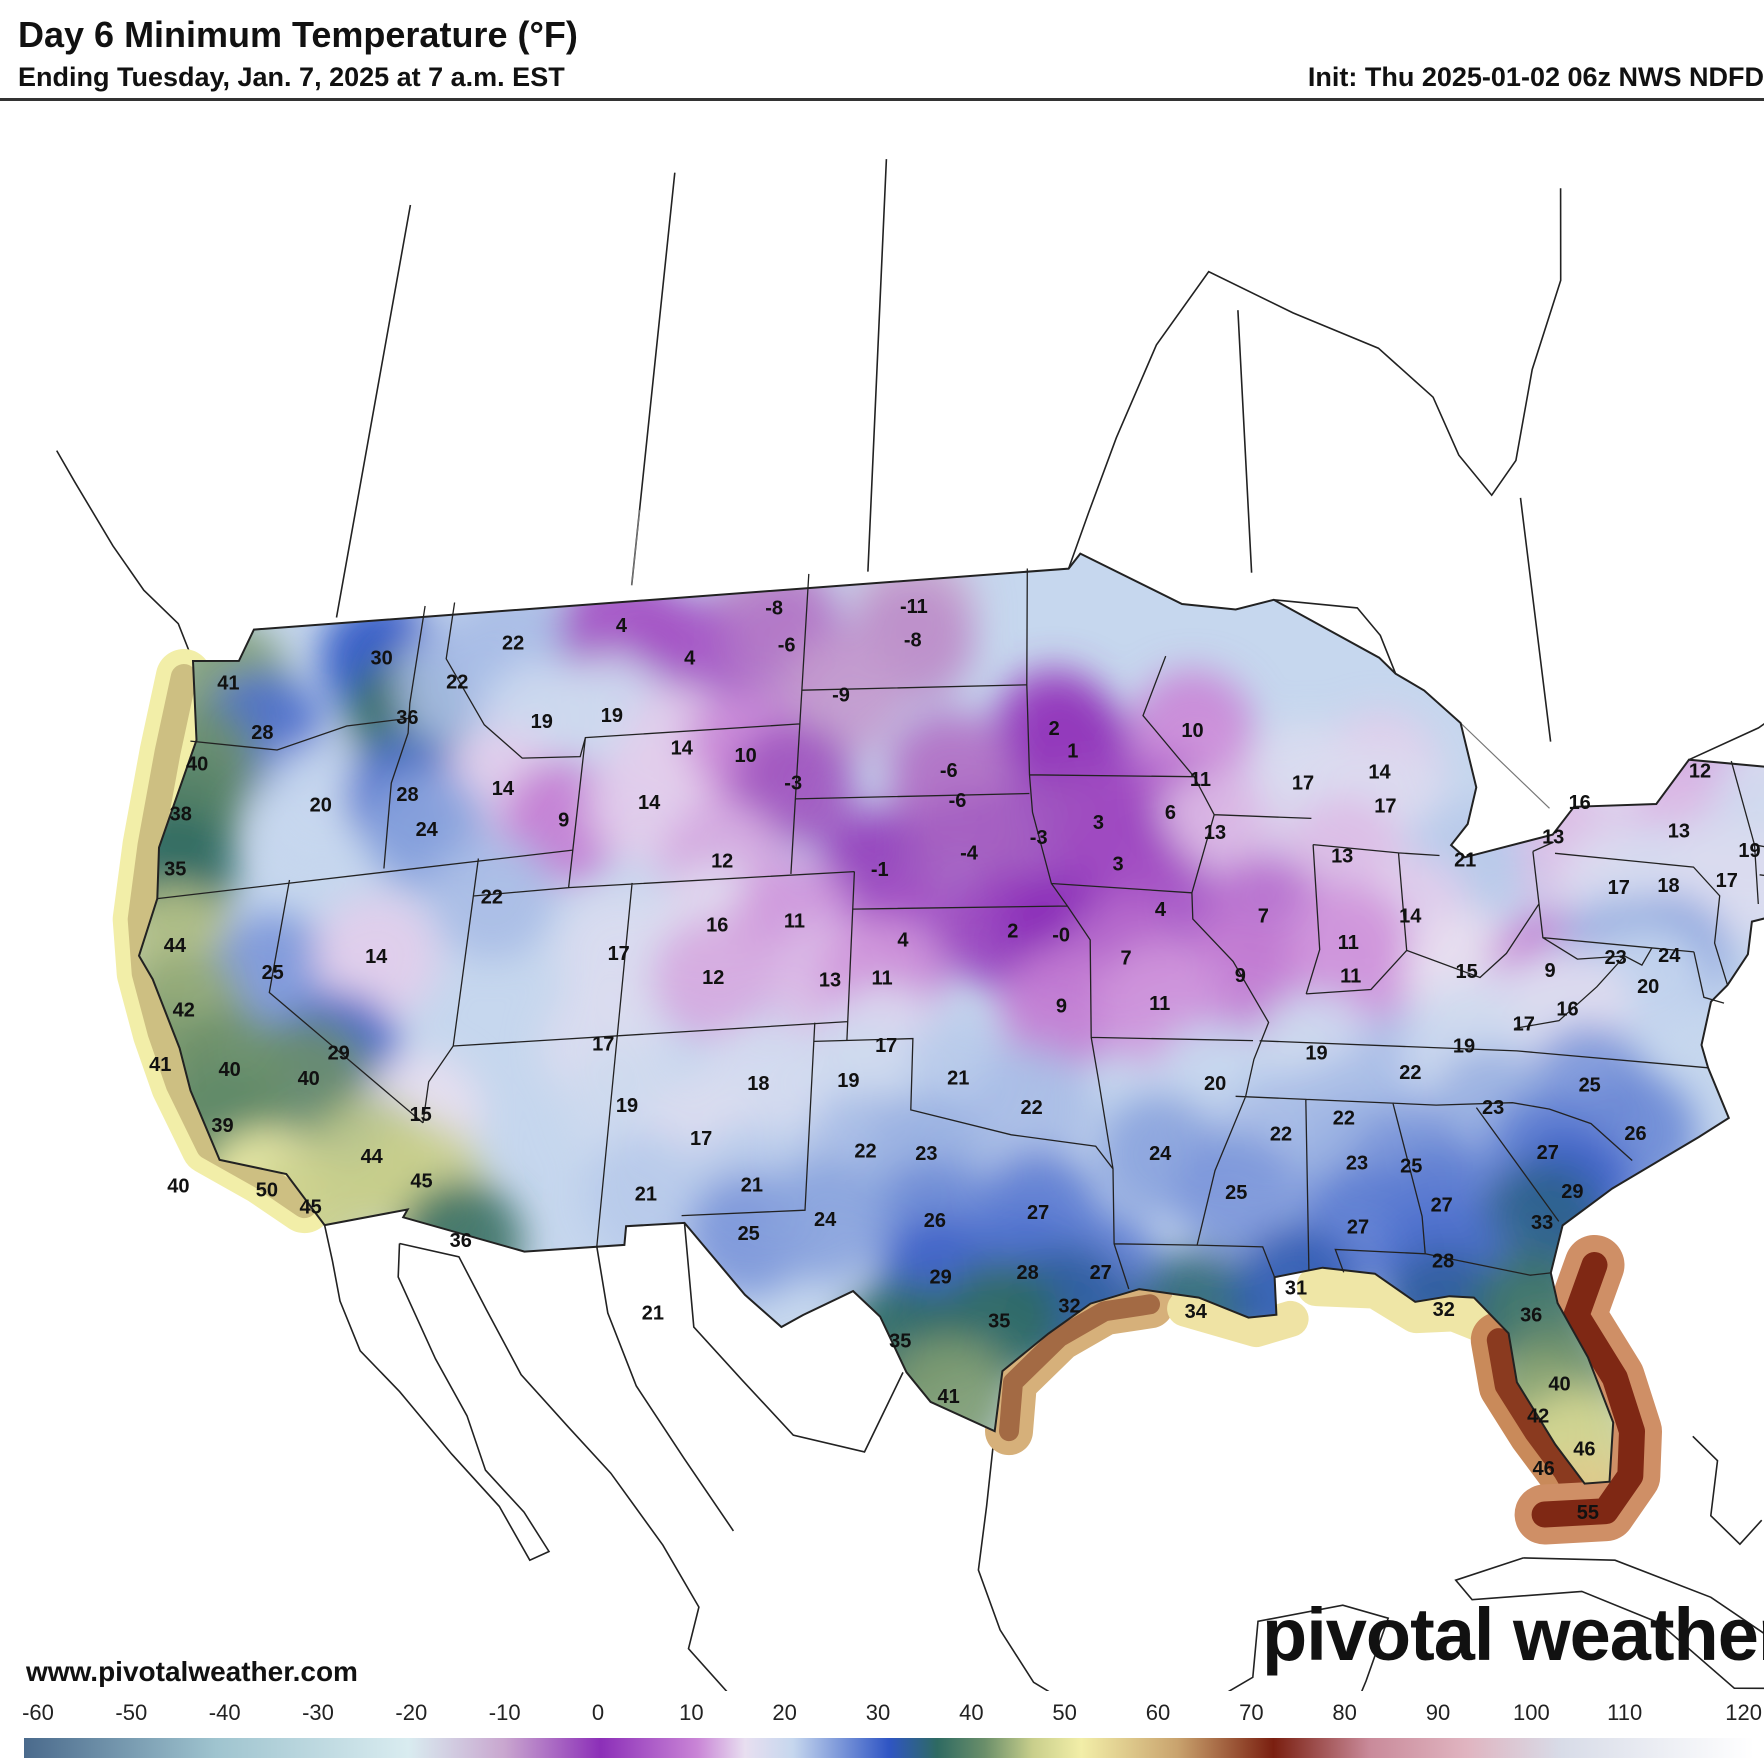  Describe the element at coordinates (949, 771) in the screenshot. I see `temperature-label: -6` at that location.